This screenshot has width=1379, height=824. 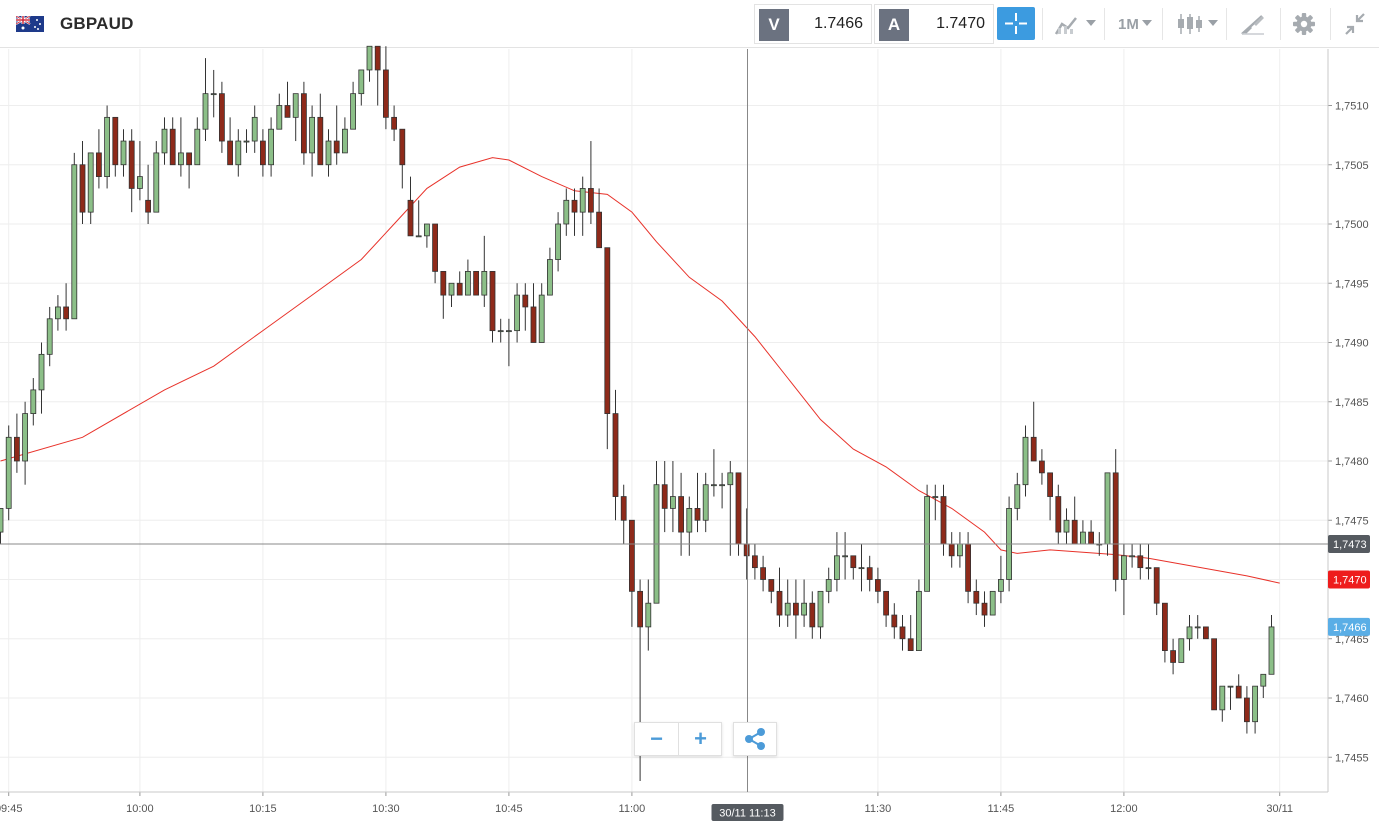 I want to click on indicators-icon, so click(x=1068, y=24).